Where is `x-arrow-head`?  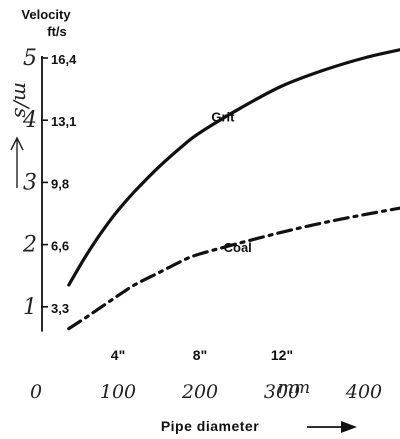
x-arrow-head is located at coordinates (349, 427).